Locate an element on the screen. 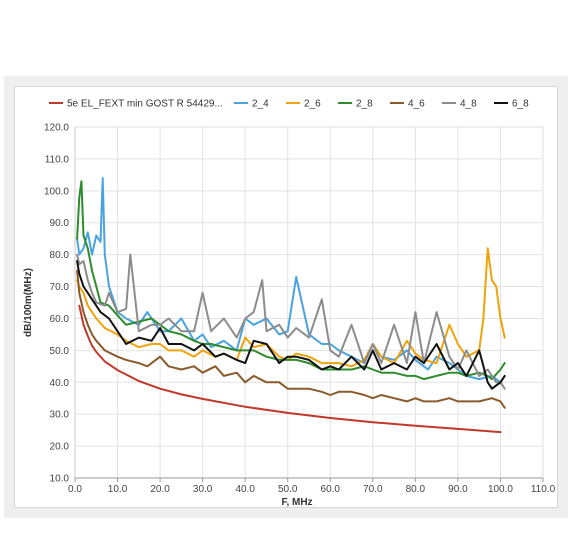 The image size is (575, 542). x-tick-label: 50.0 is located at coordinates (288, 489).